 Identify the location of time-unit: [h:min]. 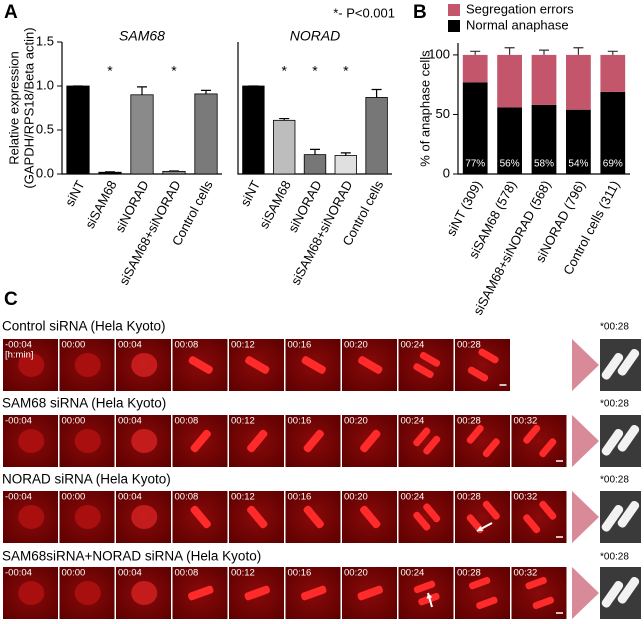
(19, 355).